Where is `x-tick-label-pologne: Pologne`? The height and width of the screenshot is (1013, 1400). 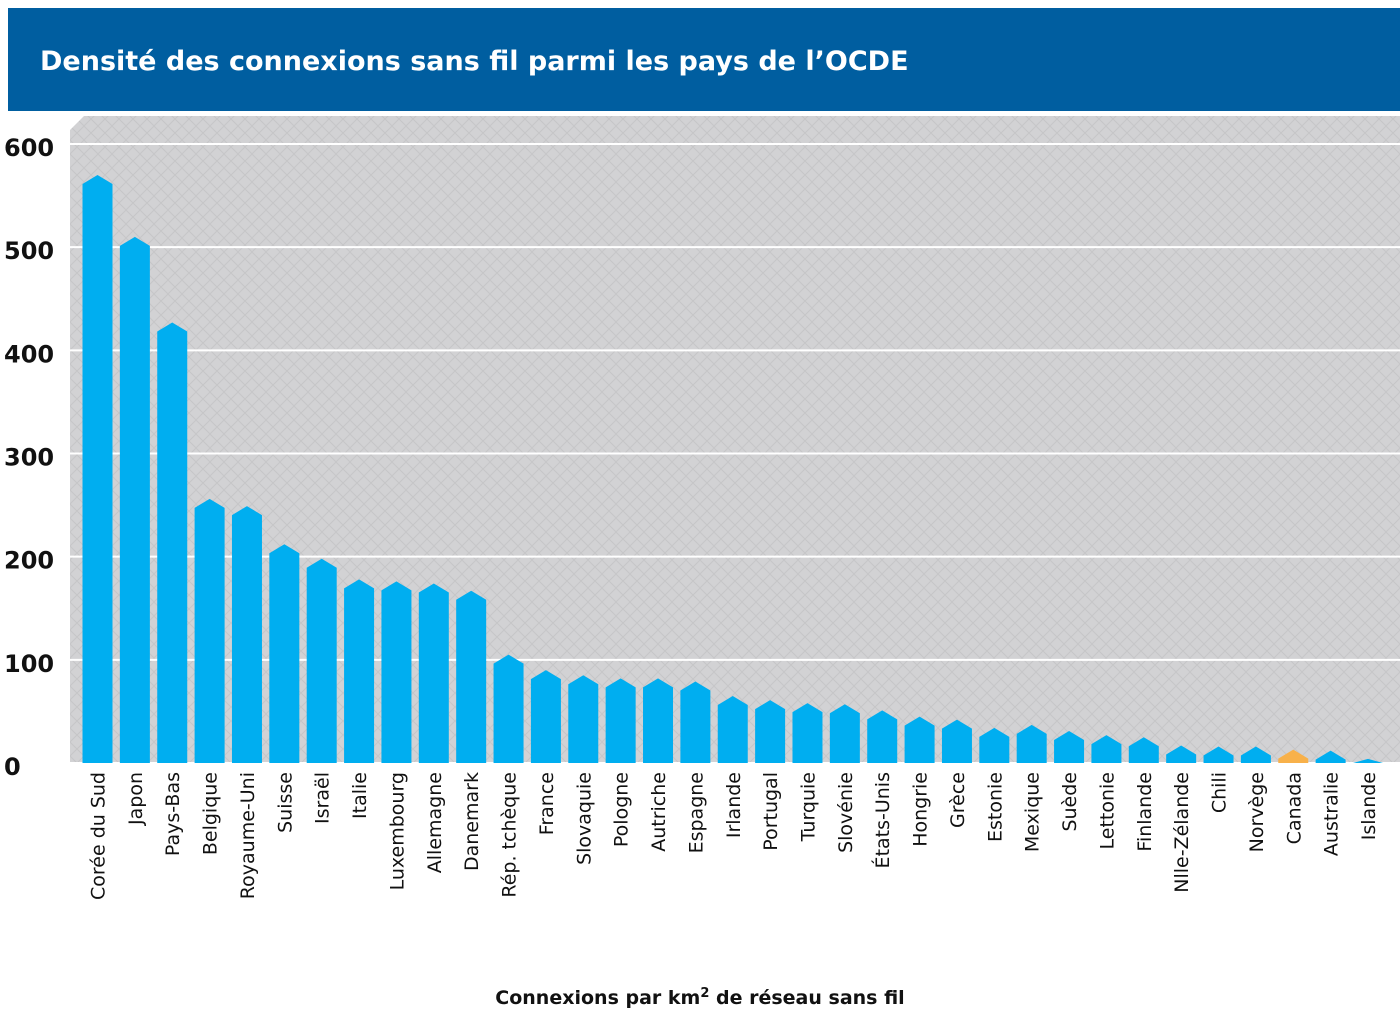
x-tick-label-pologne: Pologne is located at coordinates (622, 809).